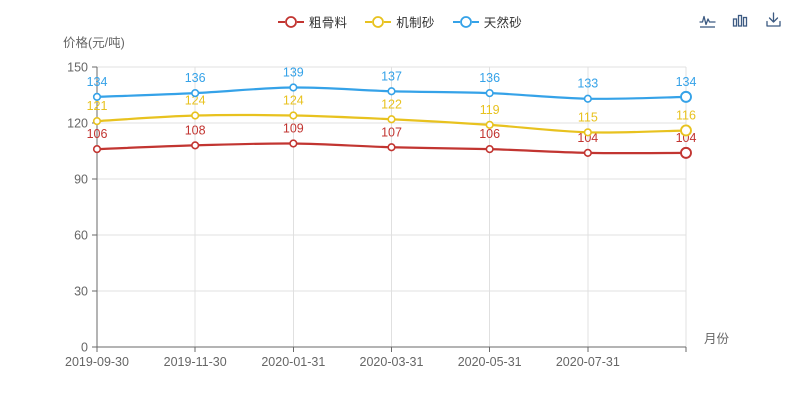 Image resolution: width=800 pixels, height=400 pixels. What do you see at coordinates (773, 19) in the screenshot?
I see `download-icon` at bounding box center [773, 19].